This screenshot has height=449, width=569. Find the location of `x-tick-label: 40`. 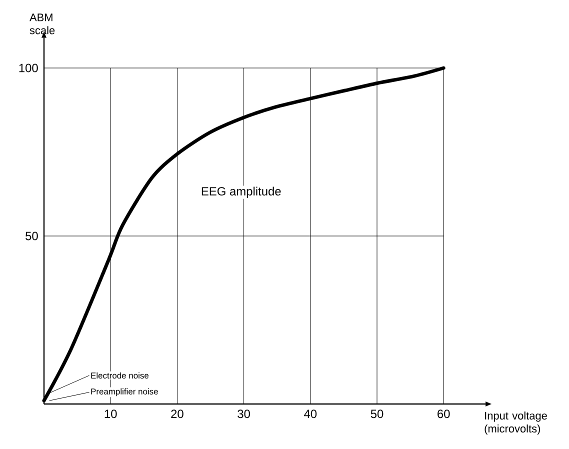

x-tick-label: 40 is located at coordinates (310, 414).